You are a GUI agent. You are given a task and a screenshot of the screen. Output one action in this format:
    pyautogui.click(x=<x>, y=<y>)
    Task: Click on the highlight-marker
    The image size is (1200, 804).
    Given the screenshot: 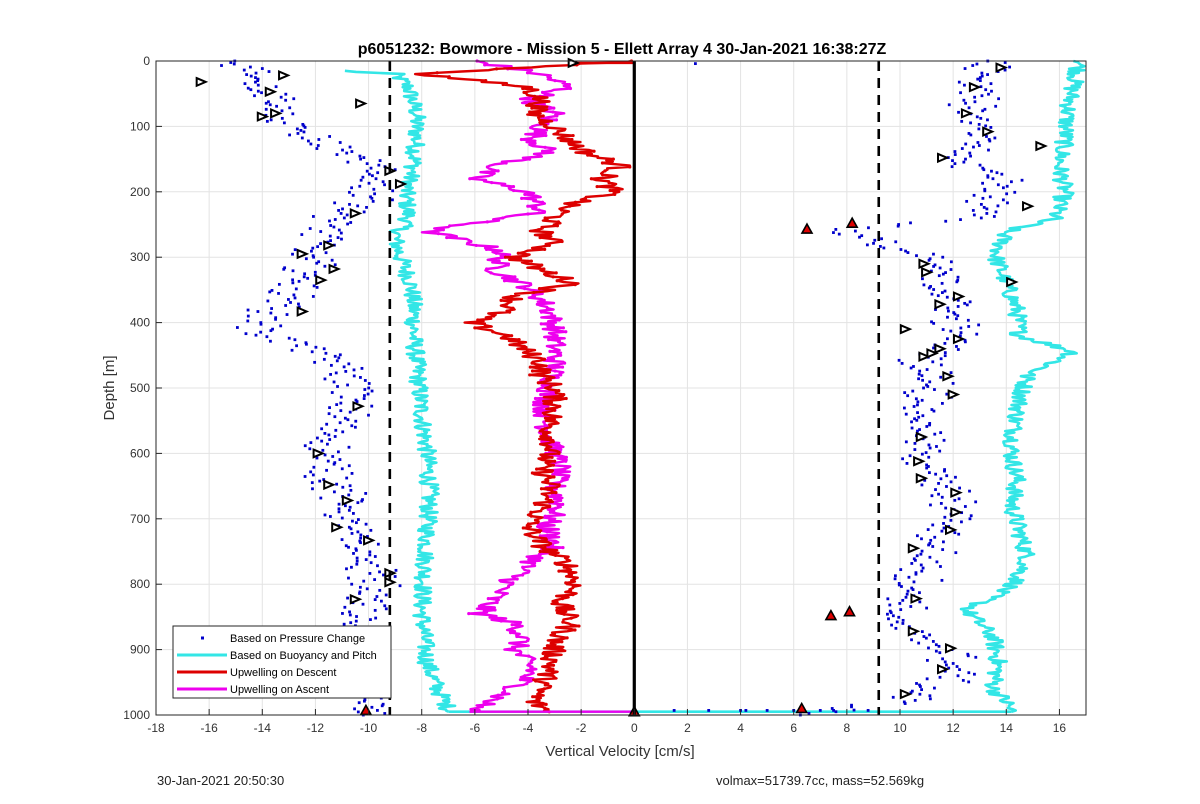 What is the action you would take?
    pyautogui.click(x=831, y=614)
    